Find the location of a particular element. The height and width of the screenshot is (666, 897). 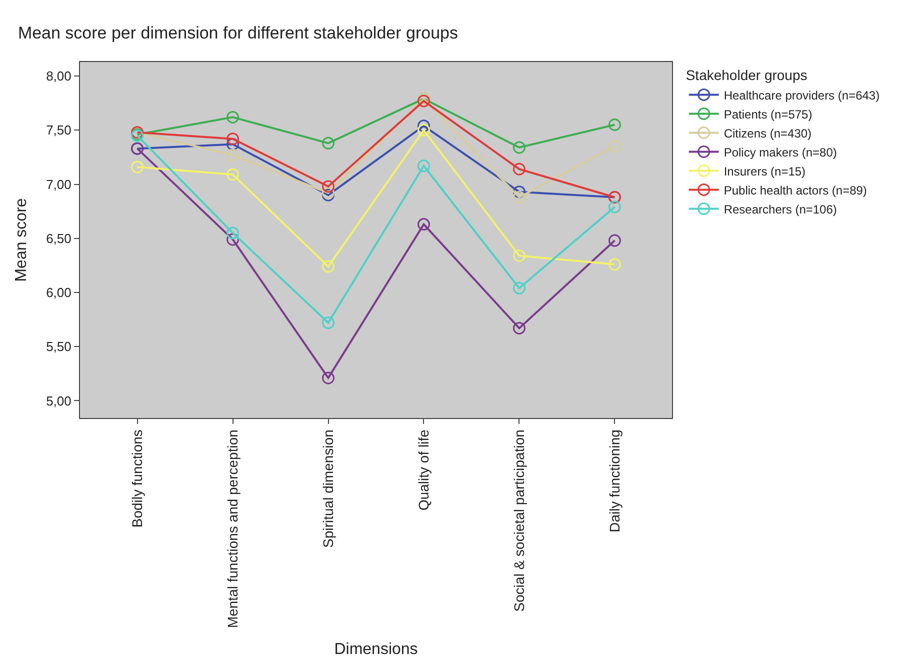

chart-title: Mean score per dimension for different stakeholder groups is located at coordinates (238, 33).